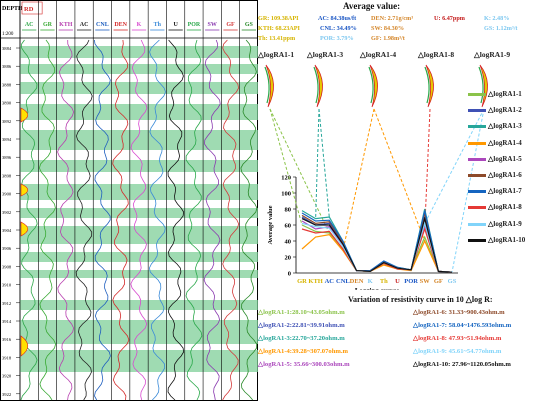 The width and height of the screenshot is (550, 407). Describe the element at coordinates (492, 54) in the screenshot. I see `icon-label-9: △logRA1-9` at that location.